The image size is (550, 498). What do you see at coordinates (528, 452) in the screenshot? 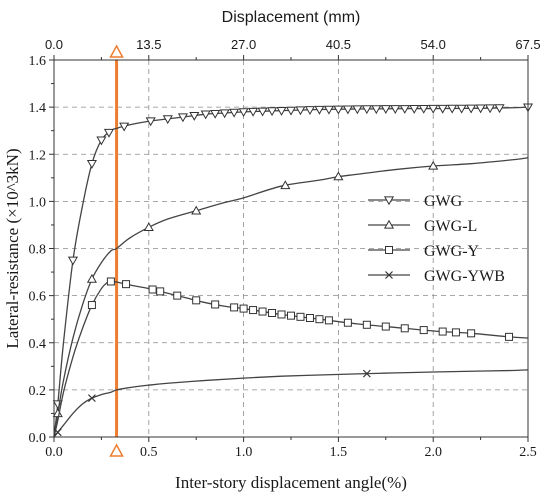
I see `x-tick-label: 2.5` at bounding box center [528, 452].